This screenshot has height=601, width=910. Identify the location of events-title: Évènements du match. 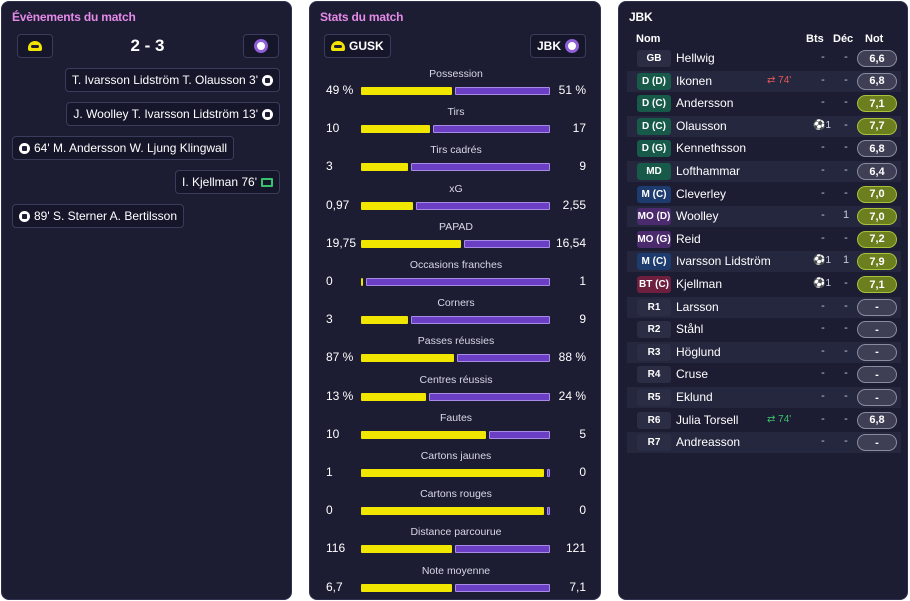
(74, 17).